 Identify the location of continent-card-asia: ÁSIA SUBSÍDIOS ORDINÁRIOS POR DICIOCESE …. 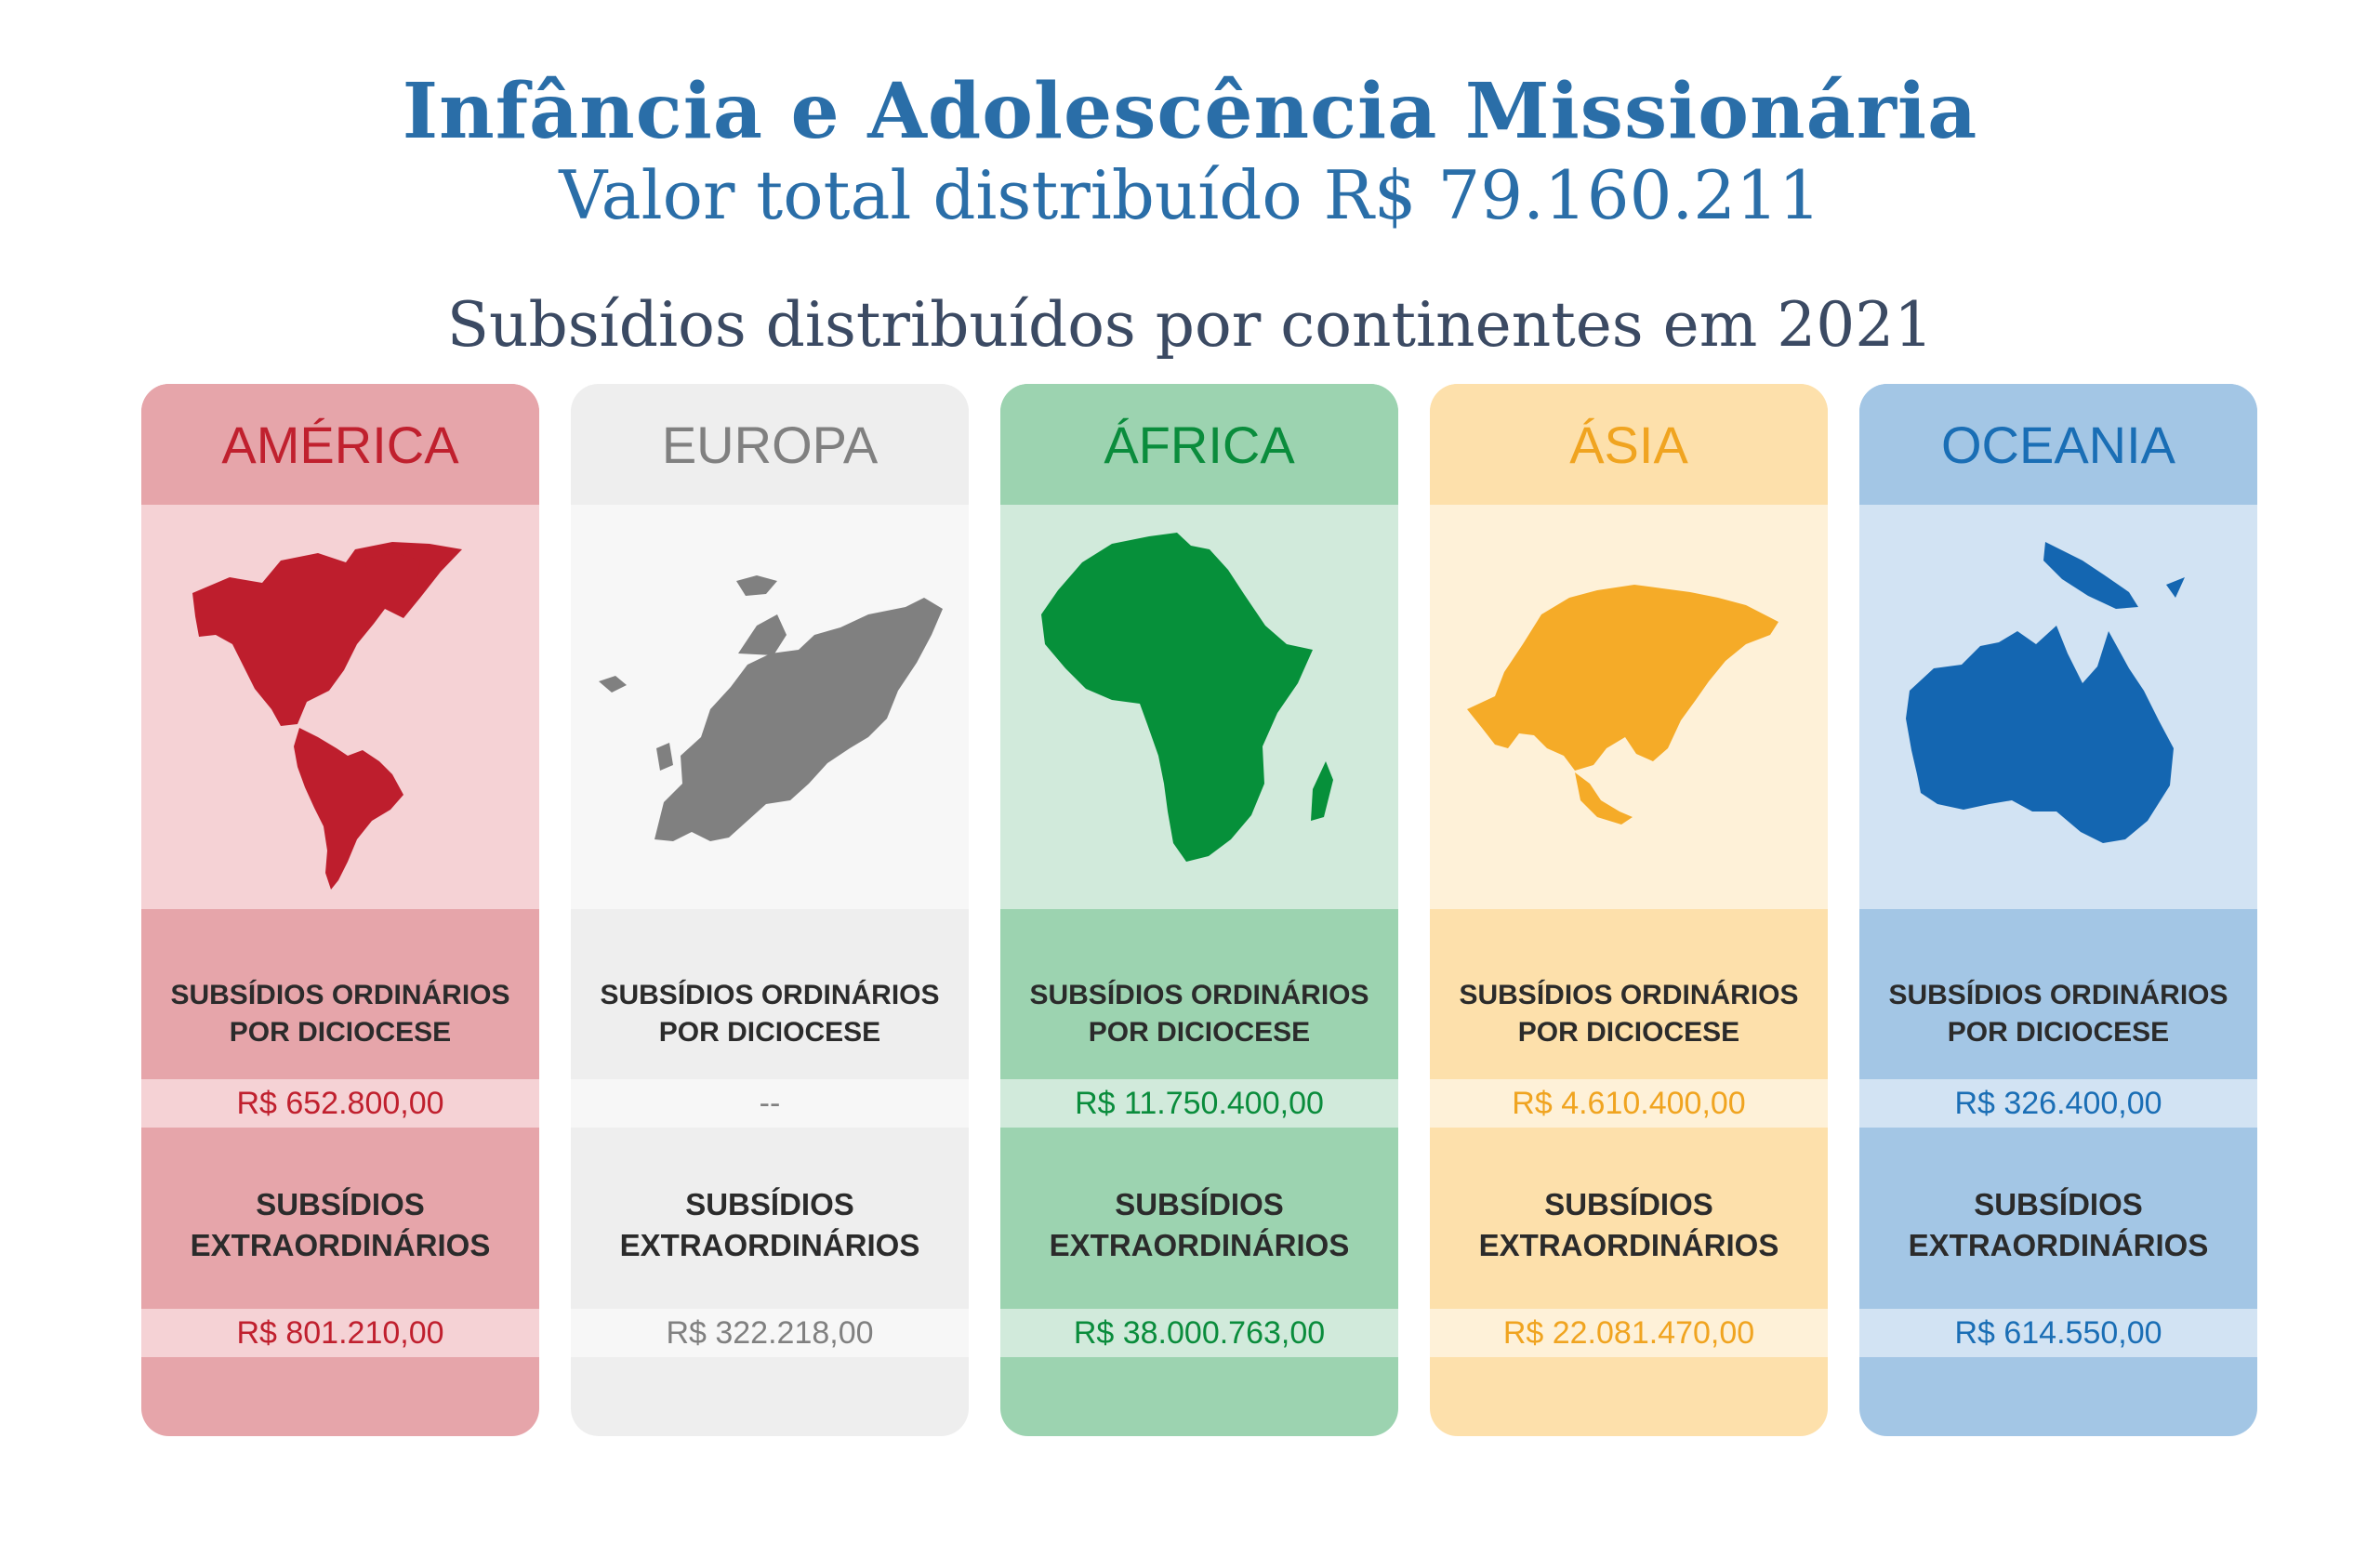
(1629, 910).